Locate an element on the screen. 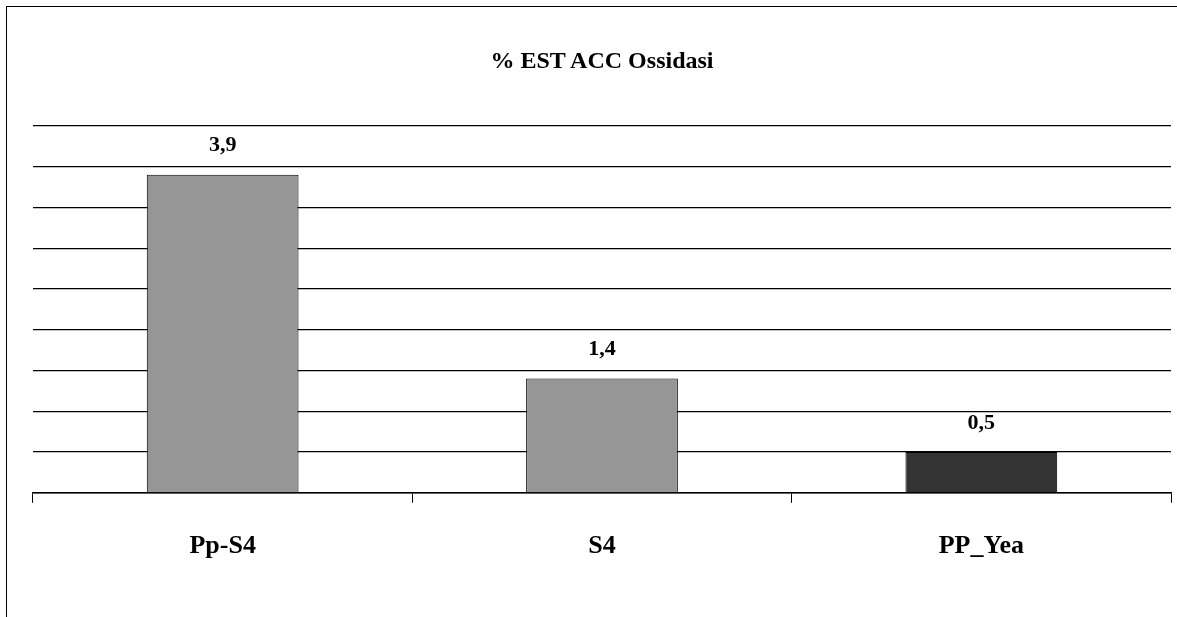 The height and width of the screenshot is (617, 1177). data-label: 0,5 is located at coordinates (981, 421).